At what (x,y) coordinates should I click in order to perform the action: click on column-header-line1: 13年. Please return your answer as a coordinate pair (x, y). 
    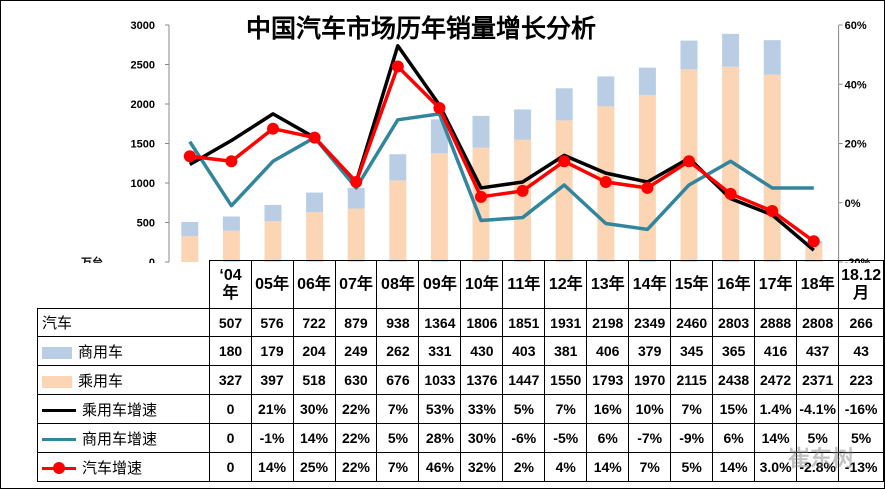
    Looking at the image, I should click on (607, 284).